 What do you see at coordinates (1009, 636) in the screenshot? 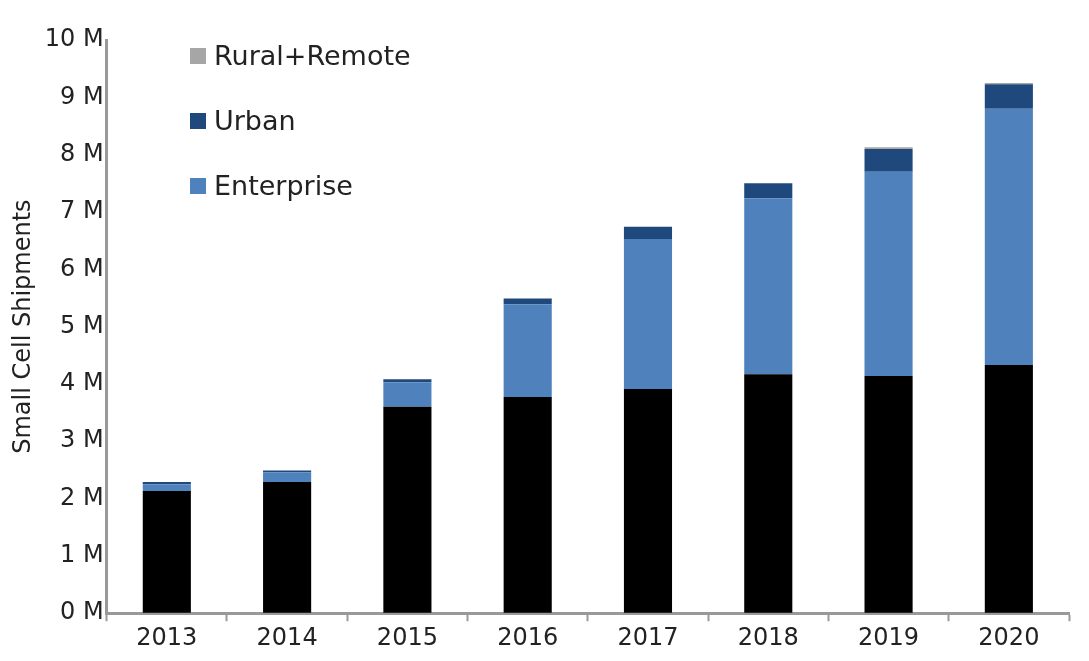
I see `x-tick-label: 2020` at bounding box center [1009, 636].